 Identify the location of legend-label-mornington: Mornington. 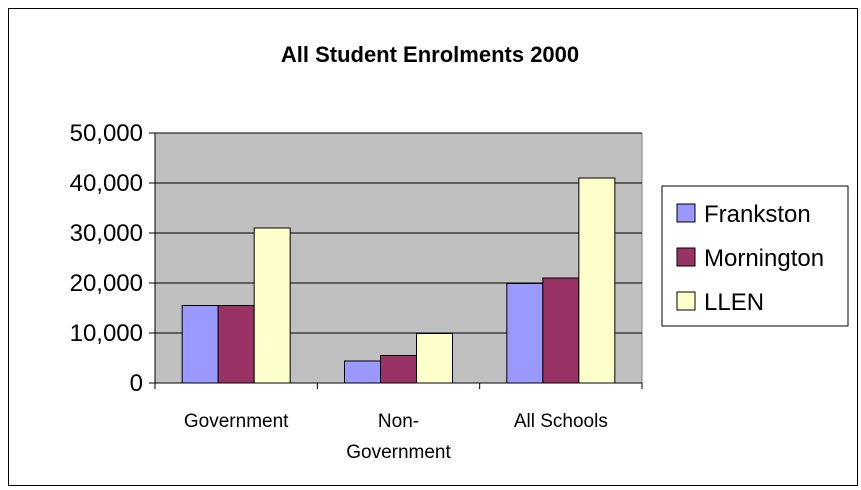
(764, 258).